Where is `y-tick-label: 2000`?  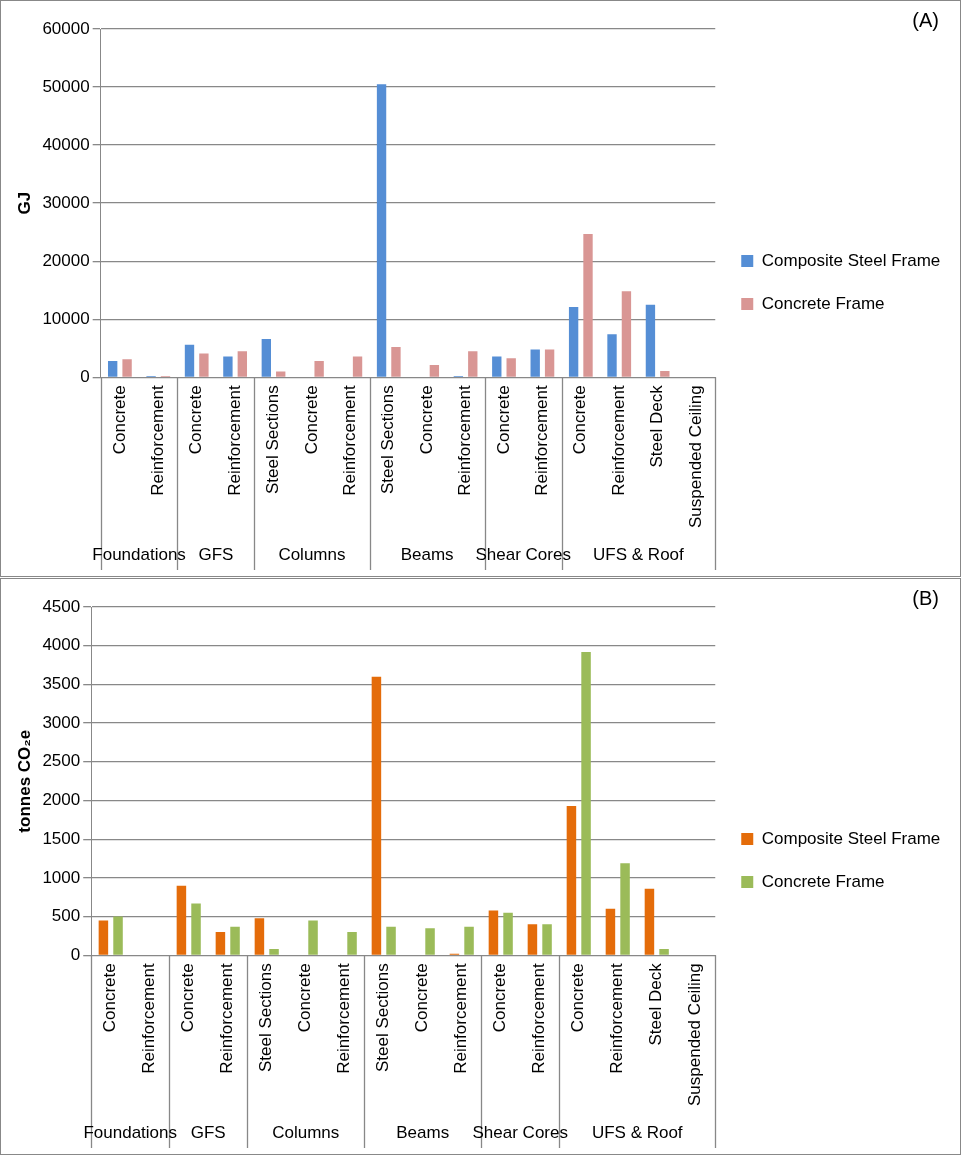
y-tick-label: 2000 is located at coordinates (61, 800).